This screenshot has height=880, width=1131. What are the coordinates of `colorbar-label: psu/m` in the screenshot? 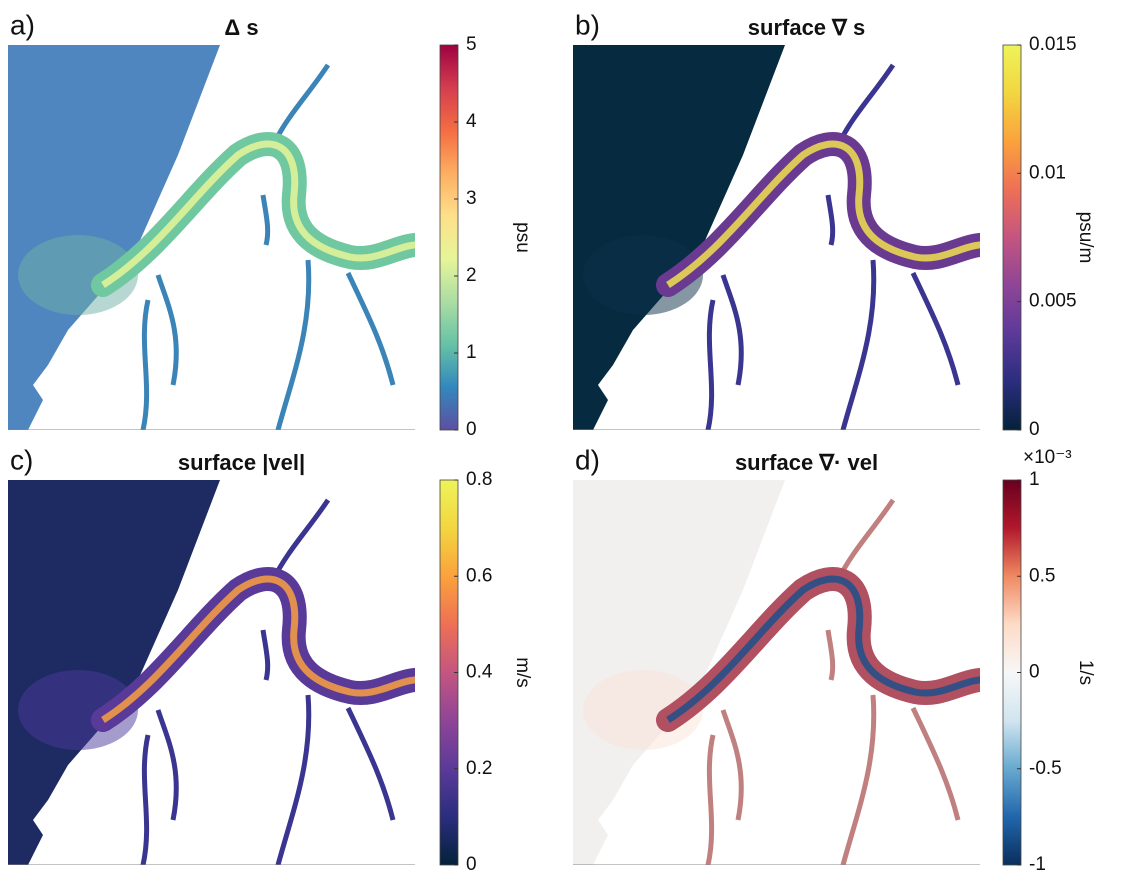 It's located at (1085, 238).